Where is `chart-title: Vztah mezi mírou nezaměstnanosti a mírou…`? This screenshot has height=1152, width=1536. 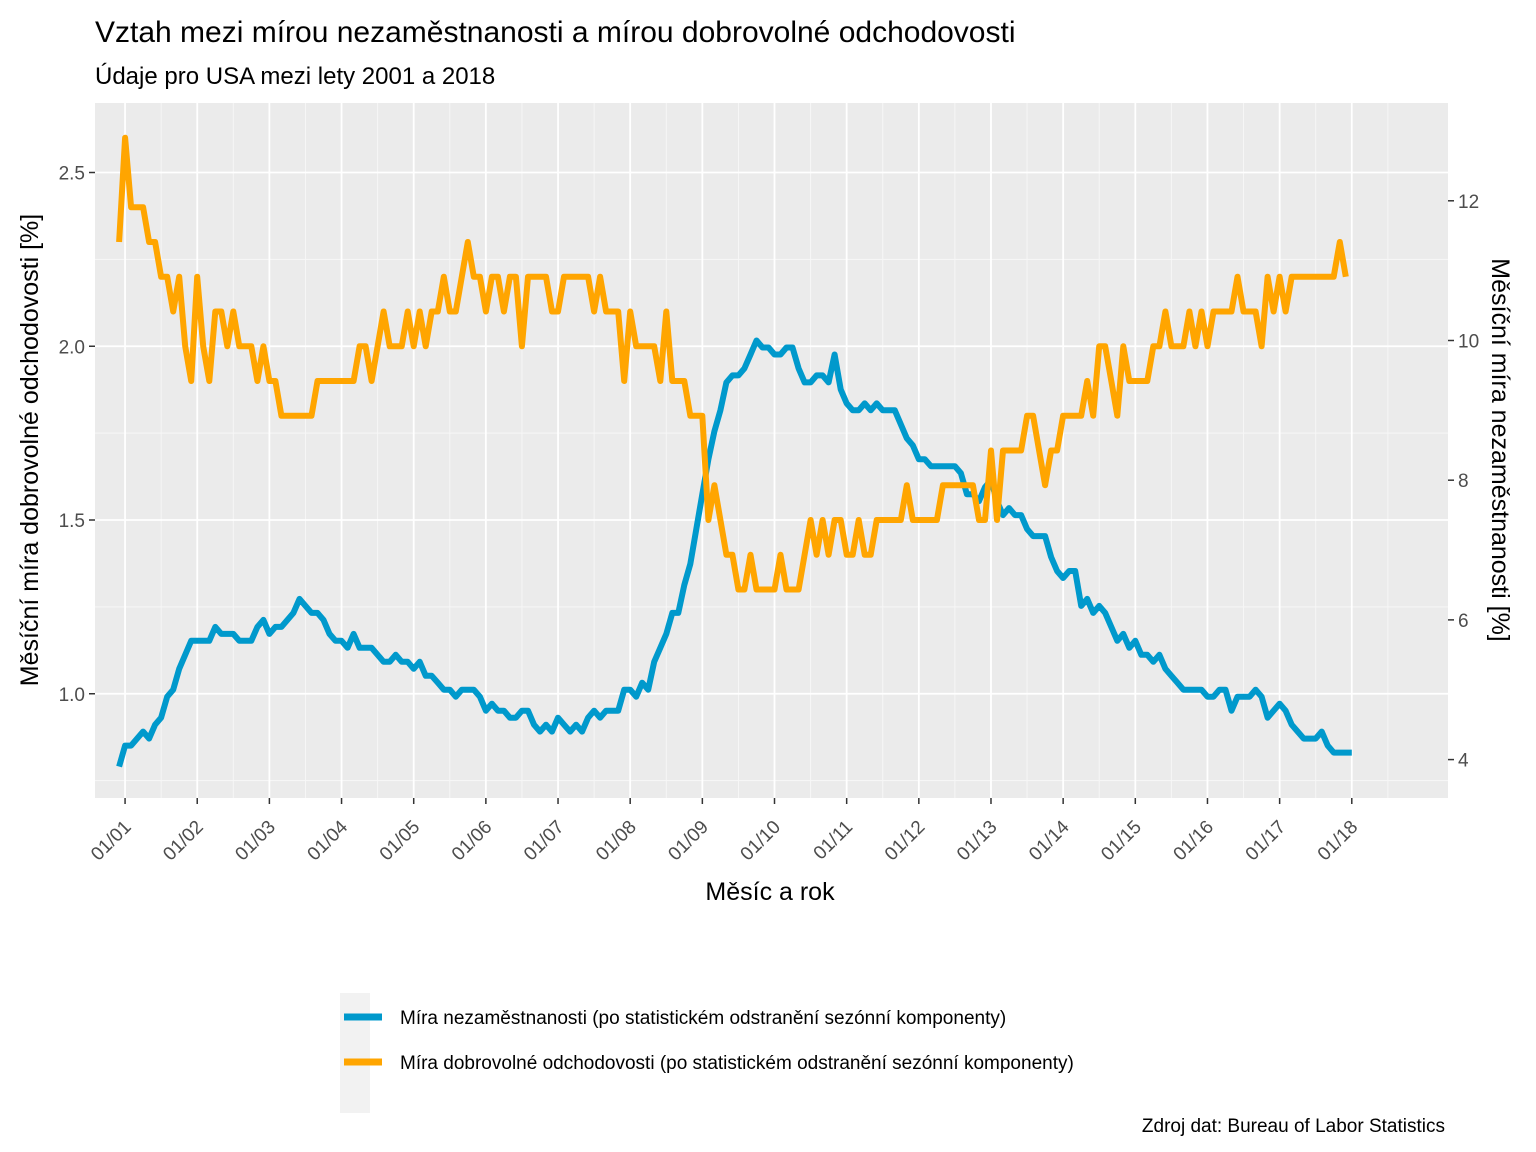 chart-title: Vztah mezi mírou nezaměstnanosti a mírou… is located at coordinates (555, 32).